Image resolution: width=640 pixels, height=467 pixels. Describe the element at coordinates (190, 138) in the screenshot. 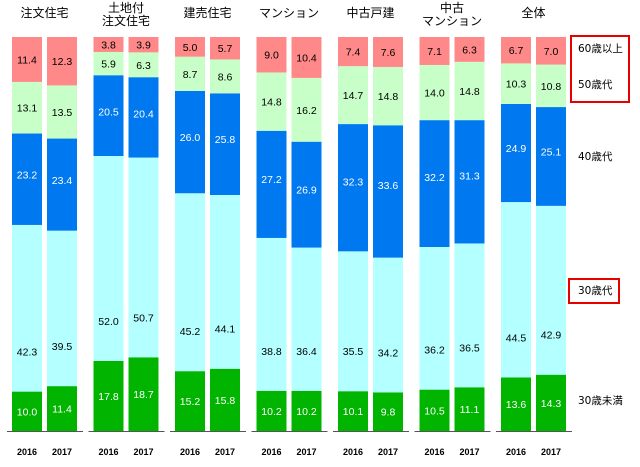

I see `data-label: 26.0` at that location.